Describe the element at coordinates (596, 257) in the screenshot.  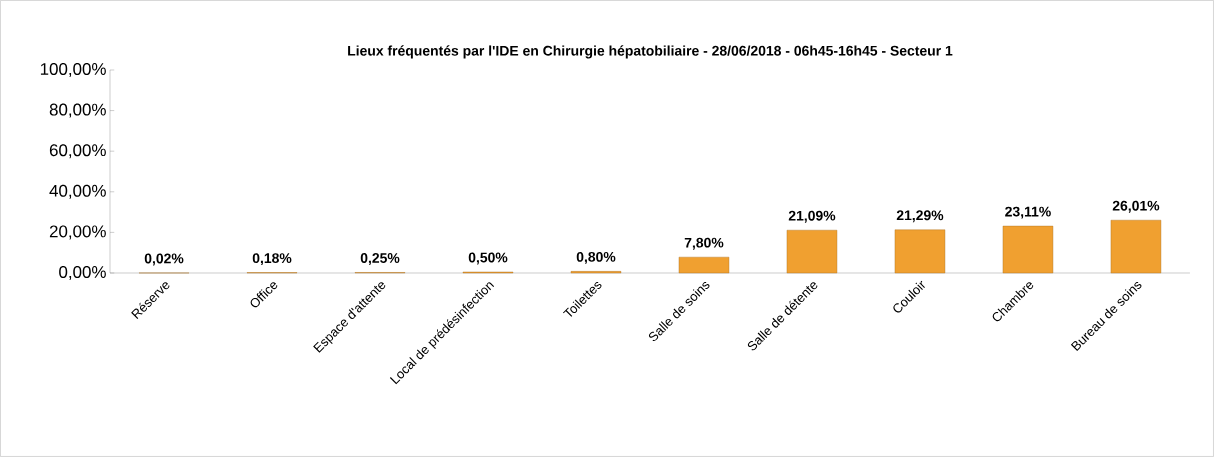
I see `data-label: 0,80%` at that location.